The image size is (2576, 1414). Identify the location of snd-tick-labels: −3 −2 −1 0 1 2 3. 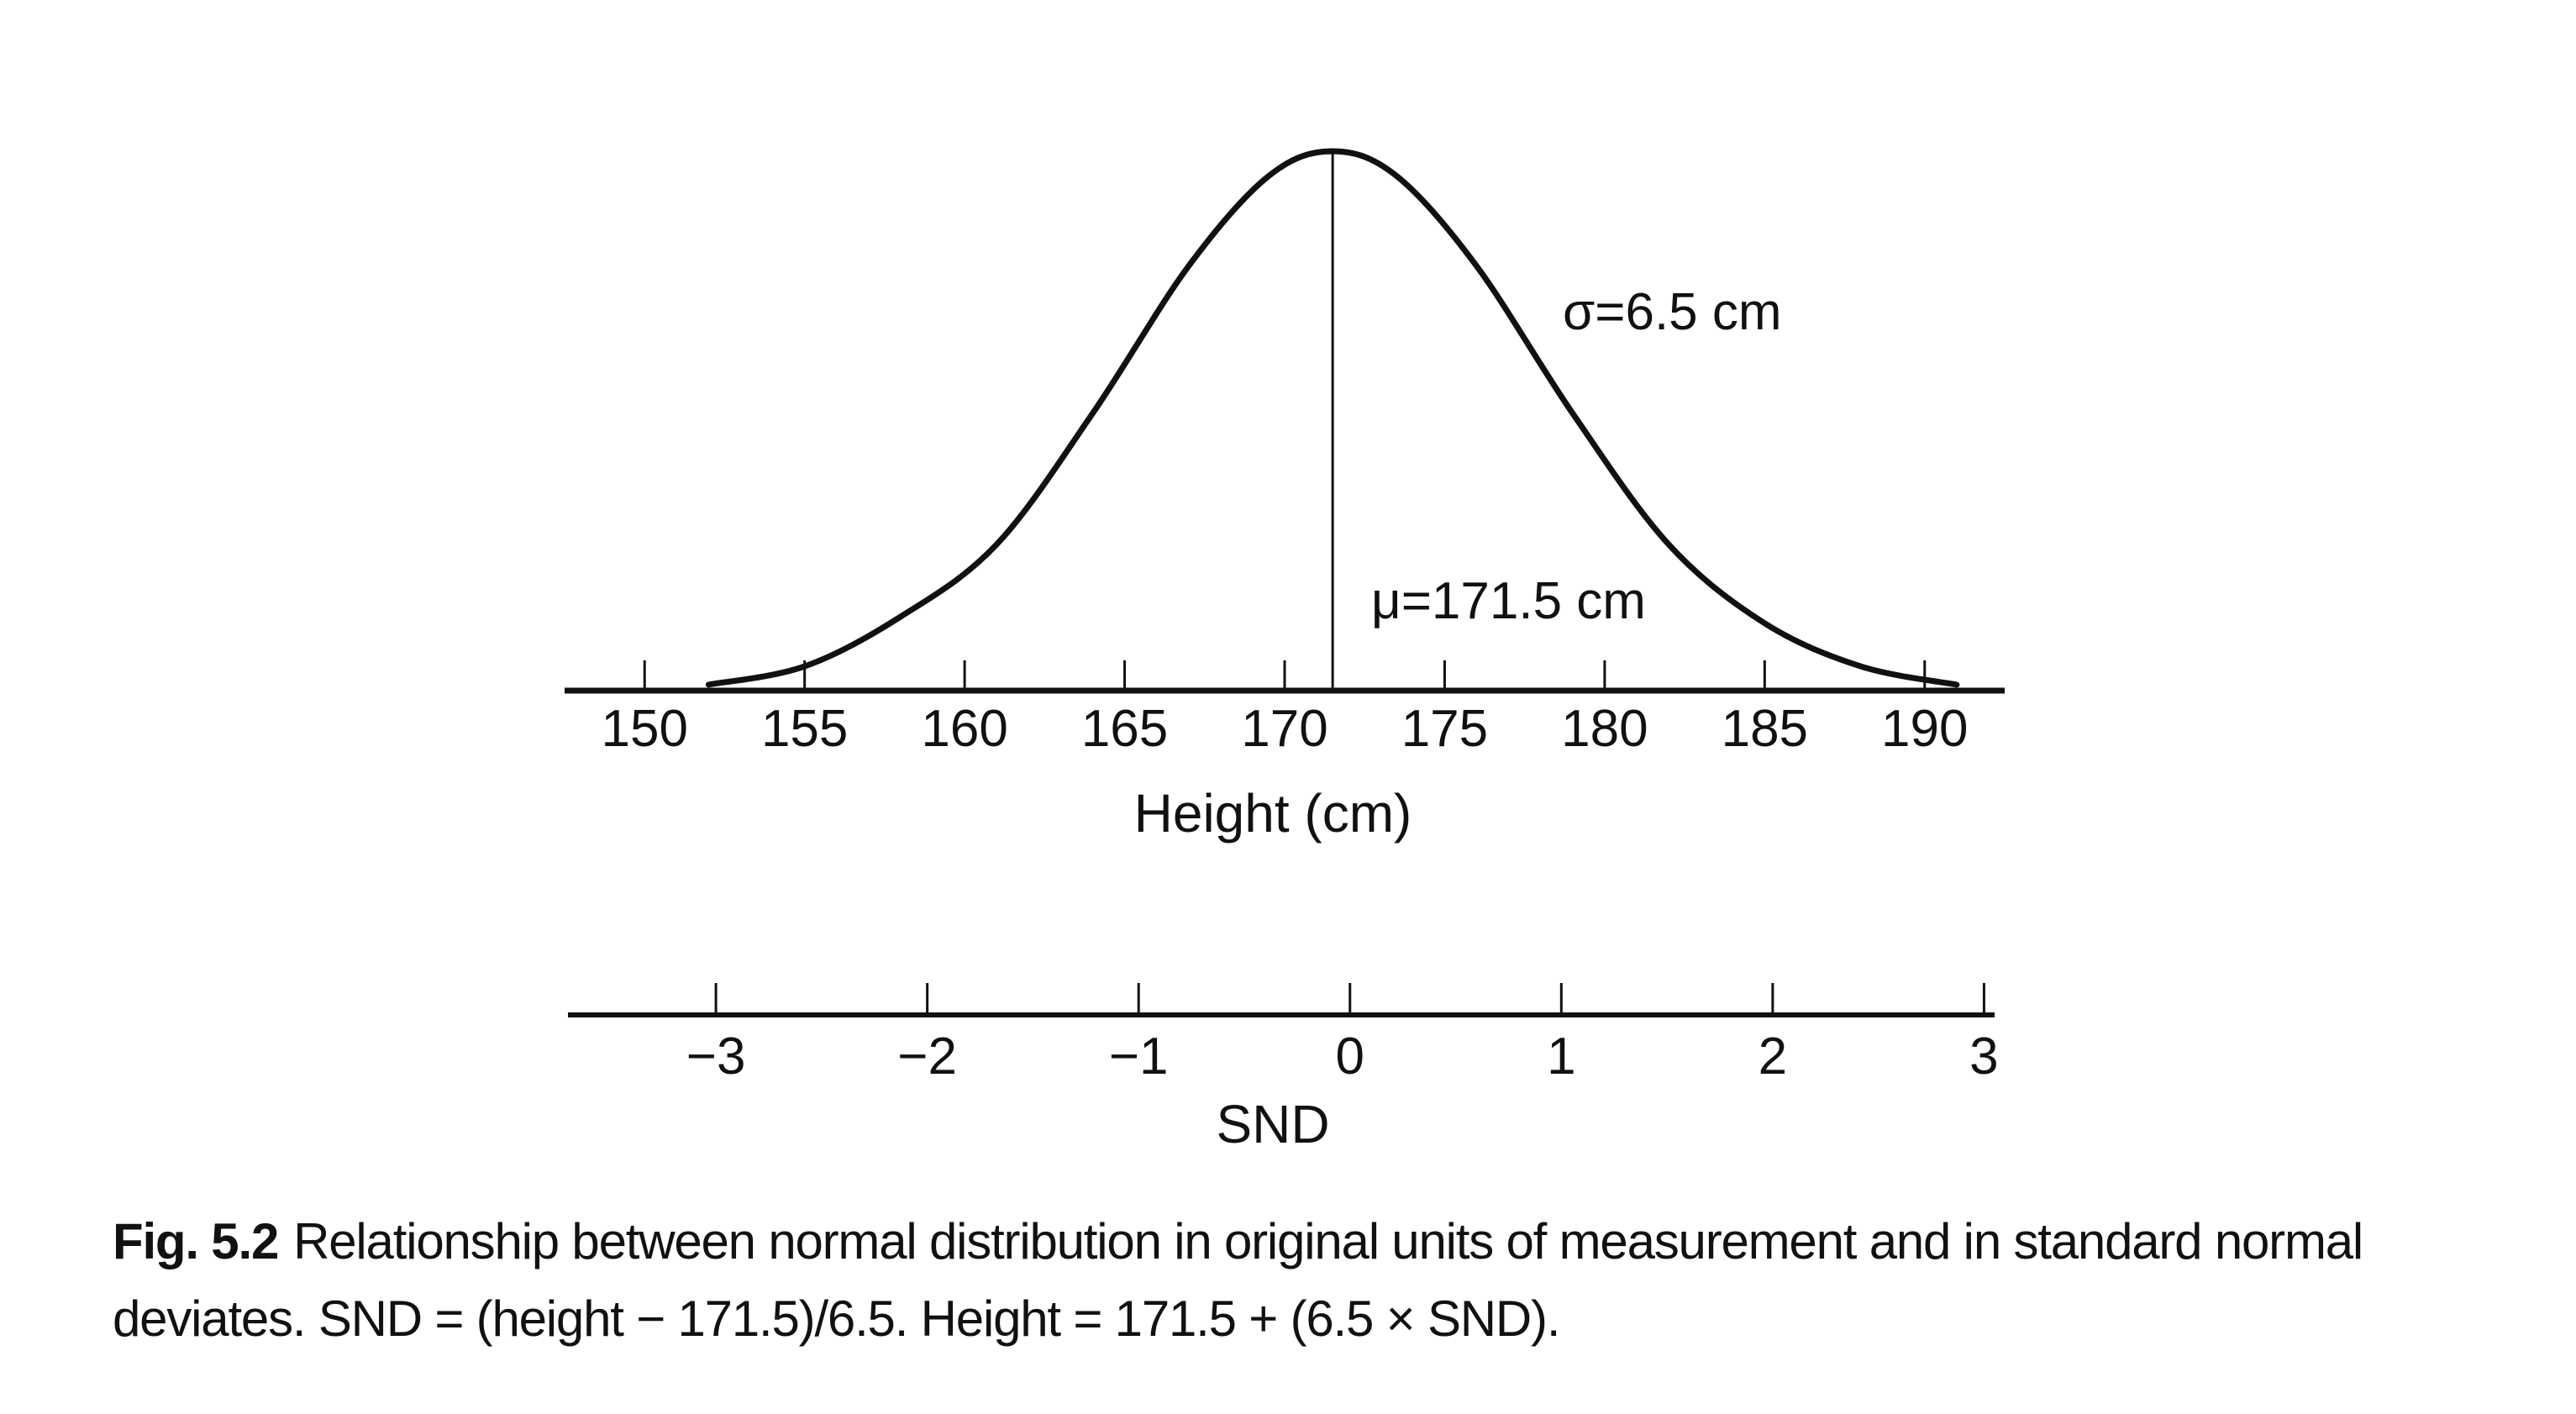
(1342, 1057).